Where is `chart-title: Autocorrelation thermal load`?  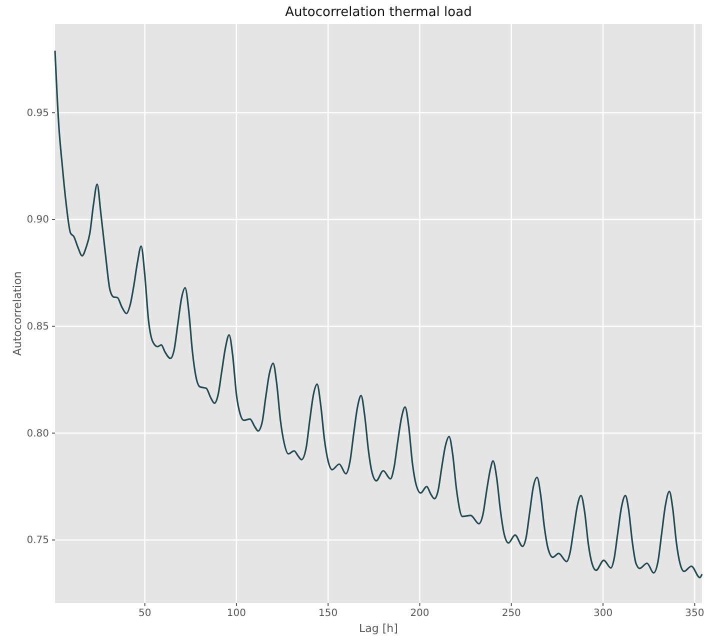 chart-title: Autocorrelation thermal load is located at coordinates (378, 12).